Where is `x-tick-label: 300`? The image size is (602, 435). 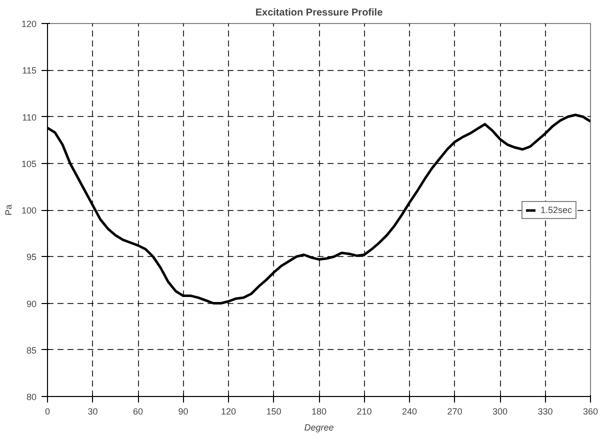
x-tick-label: 300 is located at coordinates (500, 411).